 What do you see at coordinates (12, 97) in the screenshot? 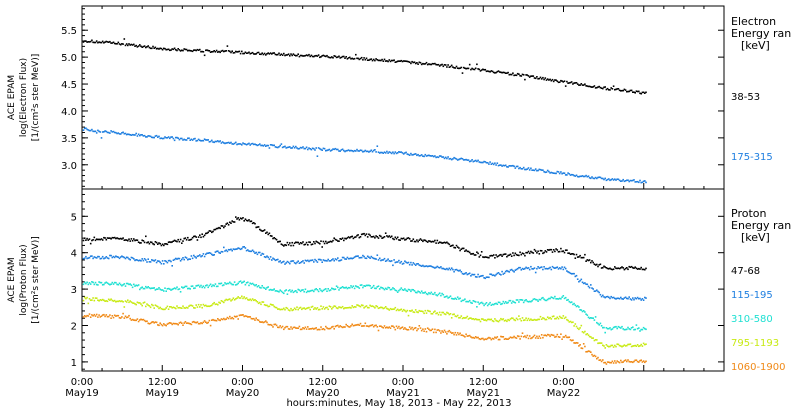
I see `electron-y-axis-label: ACE EPAM` at bounding box center [12, 97].